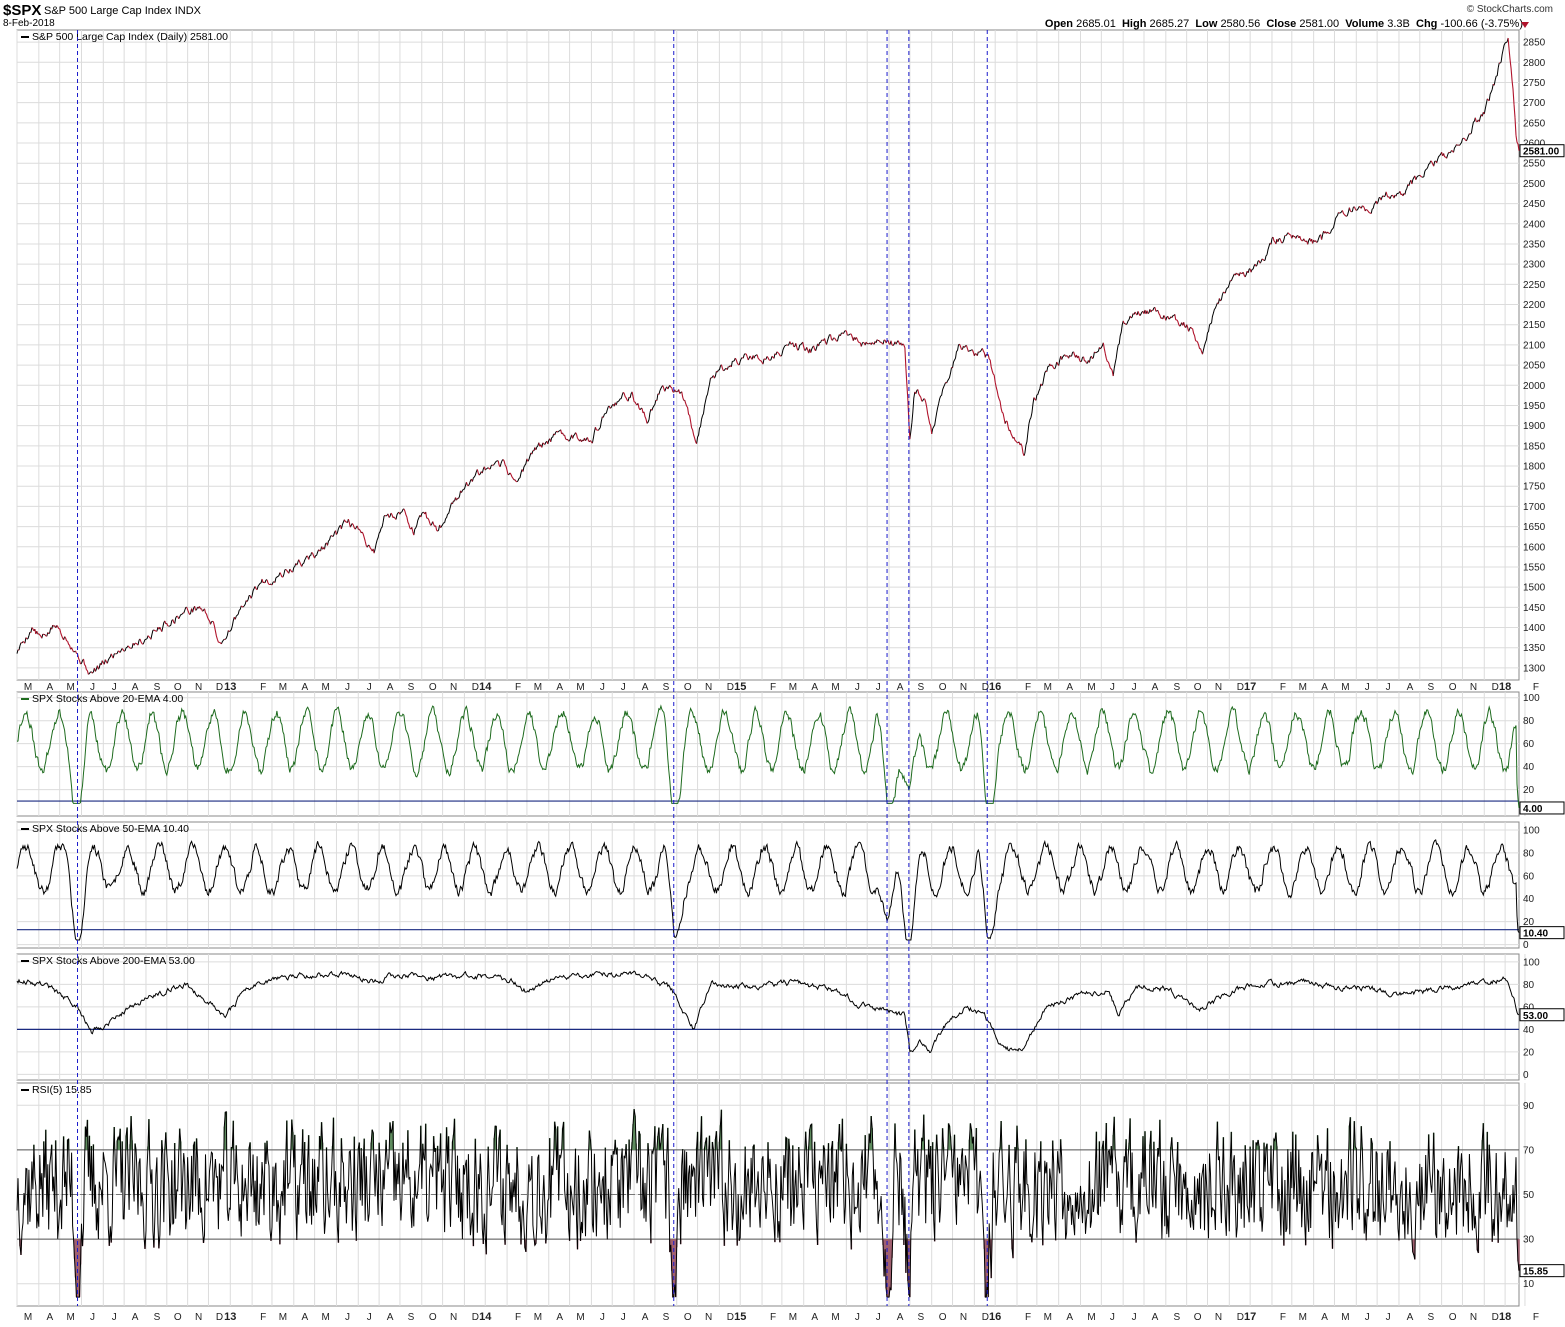 Image resolution: width=1565 pixels, height=1327 pixels. I want to click on y-tick-label: 40, so click(1529, 899).